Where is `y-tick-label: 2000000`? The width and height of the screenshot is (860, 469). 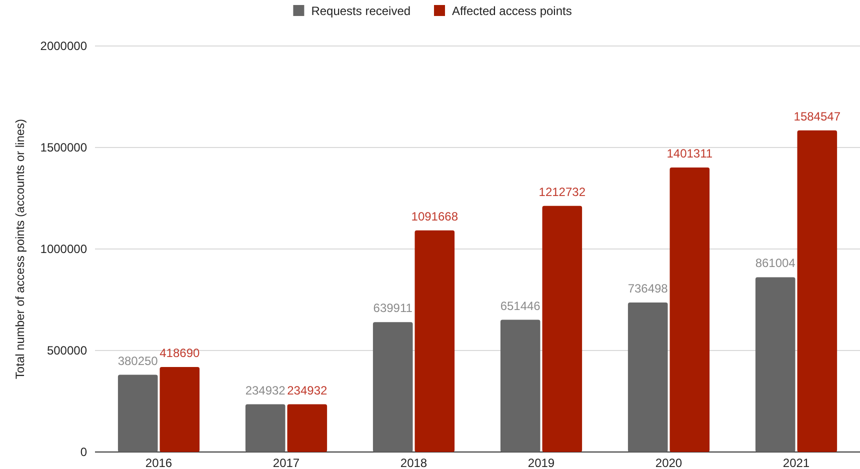
y-tick-label: 2000000 is located at coordinates (64, 46).